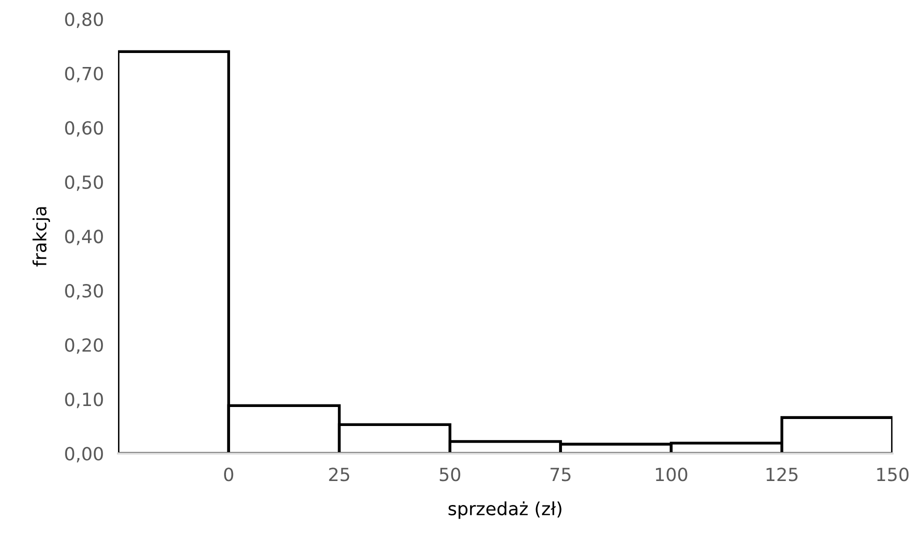 This screenshot has height=543, width=922. What do you see at coordinates (84, 454) in the screenshot?
I see `y-tick-label: 0,00` at bounding box center [84, 454].